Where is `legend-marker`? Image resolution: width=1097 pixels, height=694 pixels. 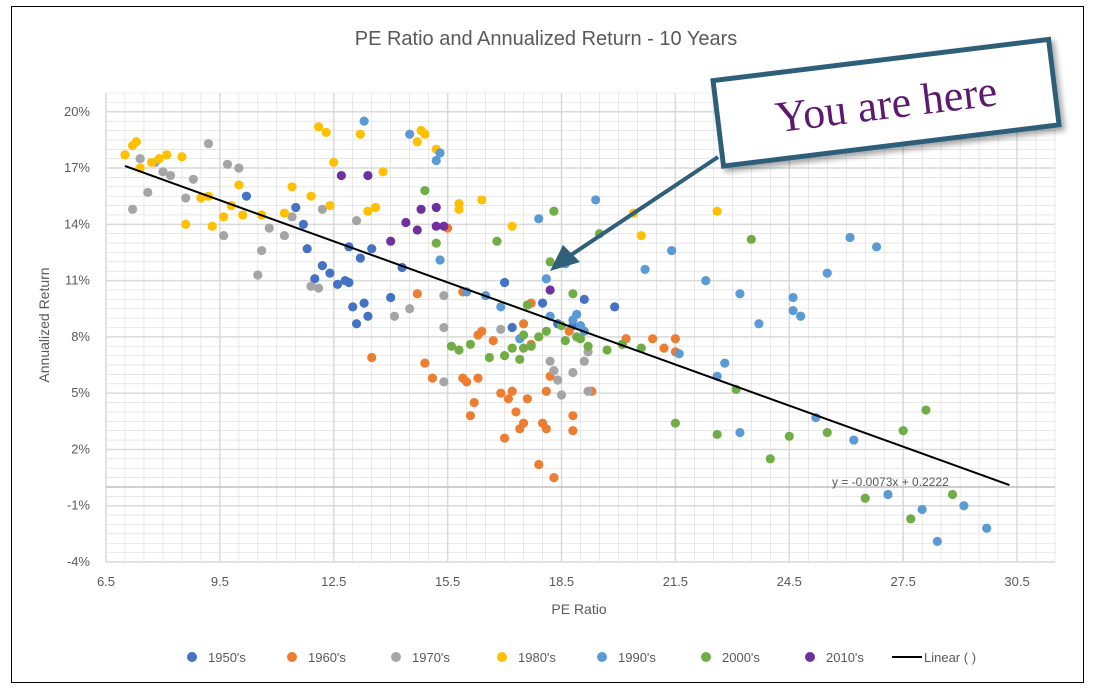
legend-marker is located at coordinates (396, 657).